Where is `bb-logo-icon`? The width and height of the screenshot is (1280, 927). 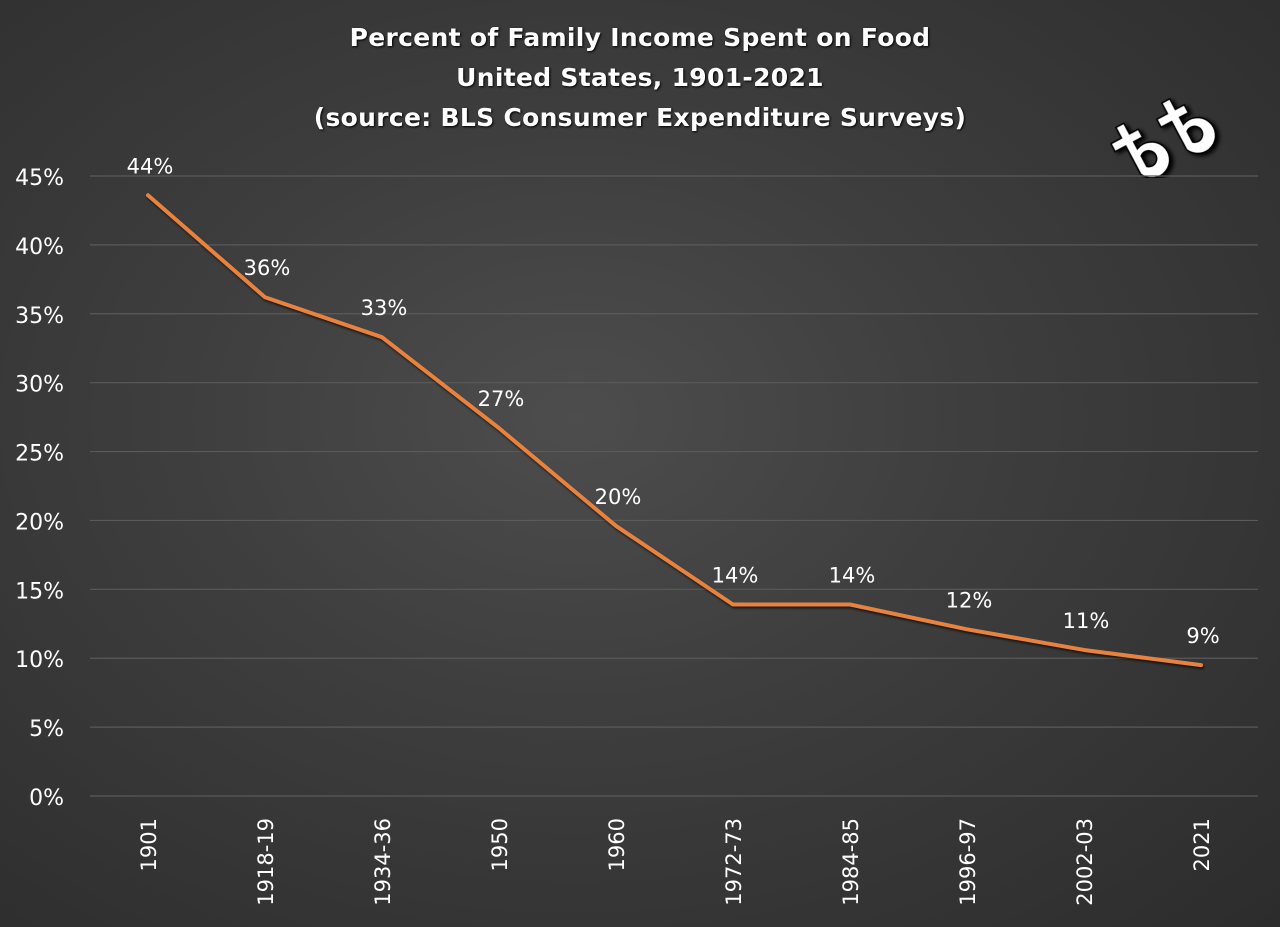 bb-logo-icon is located at coordinates (1163, 137).